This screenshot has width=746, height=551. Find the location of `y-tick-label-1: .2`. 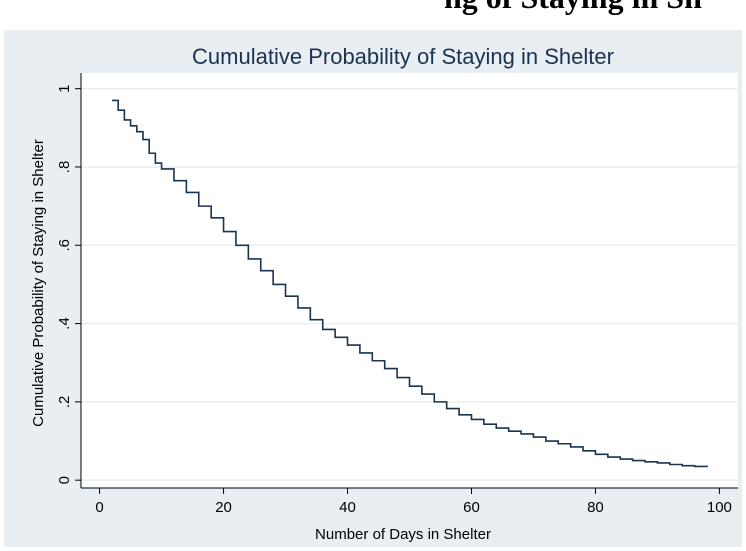

y-tick-label-1: .2 is located at coordinates (64, 402).